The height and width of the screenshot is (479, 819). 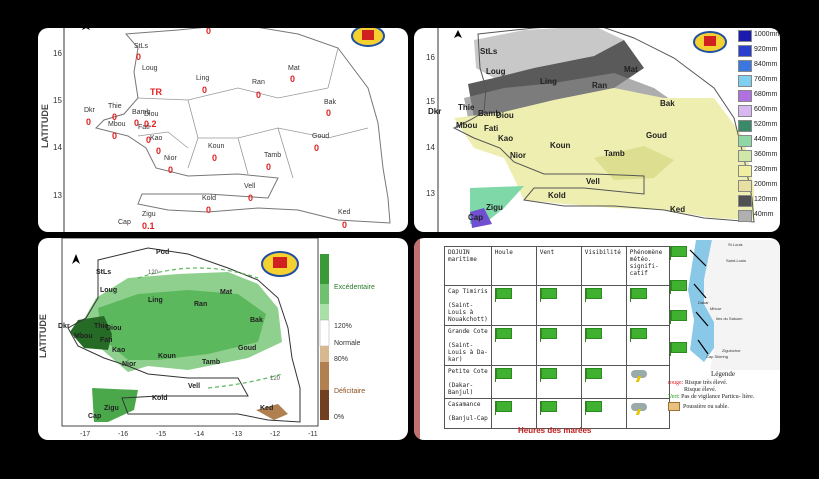 What do you see at coordinates (151, 114) in the screenshot?
I see `station-name: Diou` at bounding box center [151, 114].